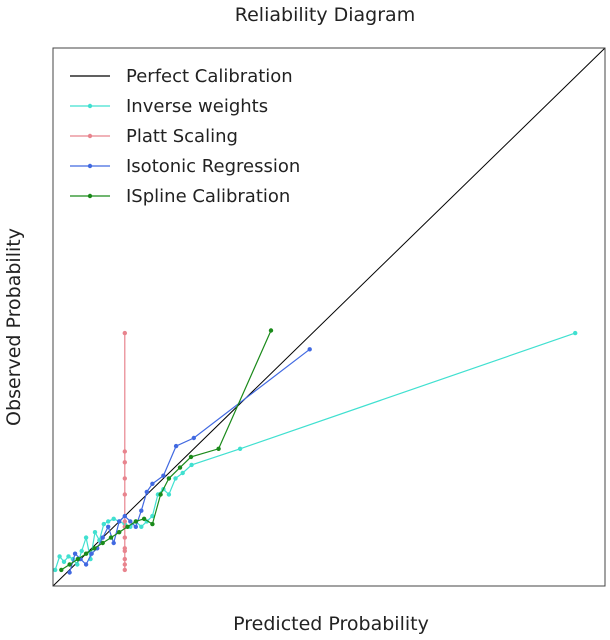  I want to click on legend-item-isotonic-regression: Isotonic Regression, so click(185, 166).